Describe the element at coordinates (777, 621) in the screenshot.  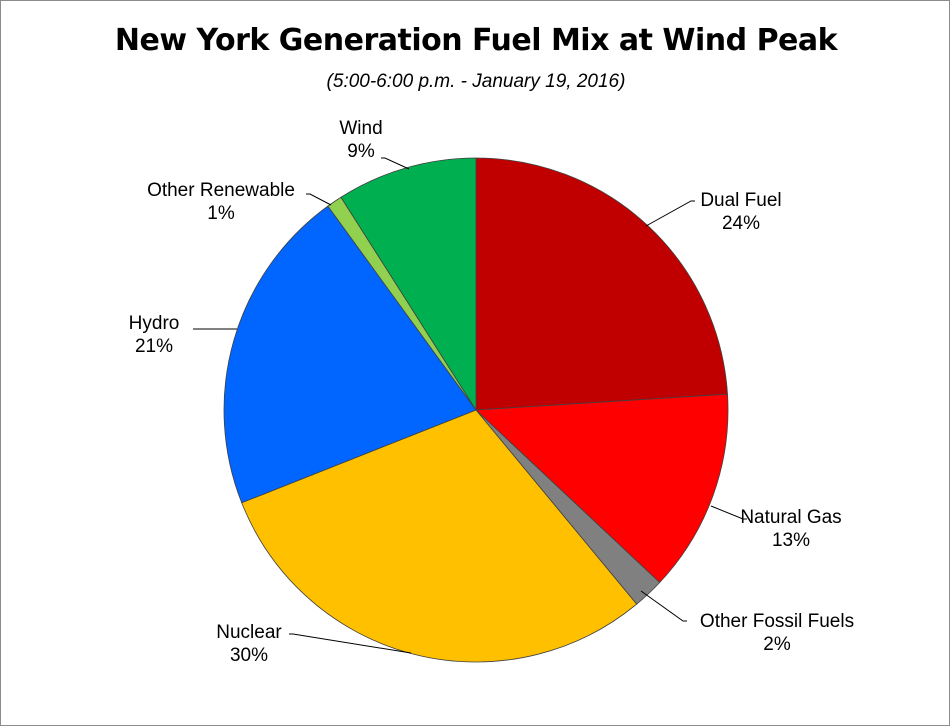
I see `slice-label-other-fossil-fuels: Other Fossil Fuels` at that location.